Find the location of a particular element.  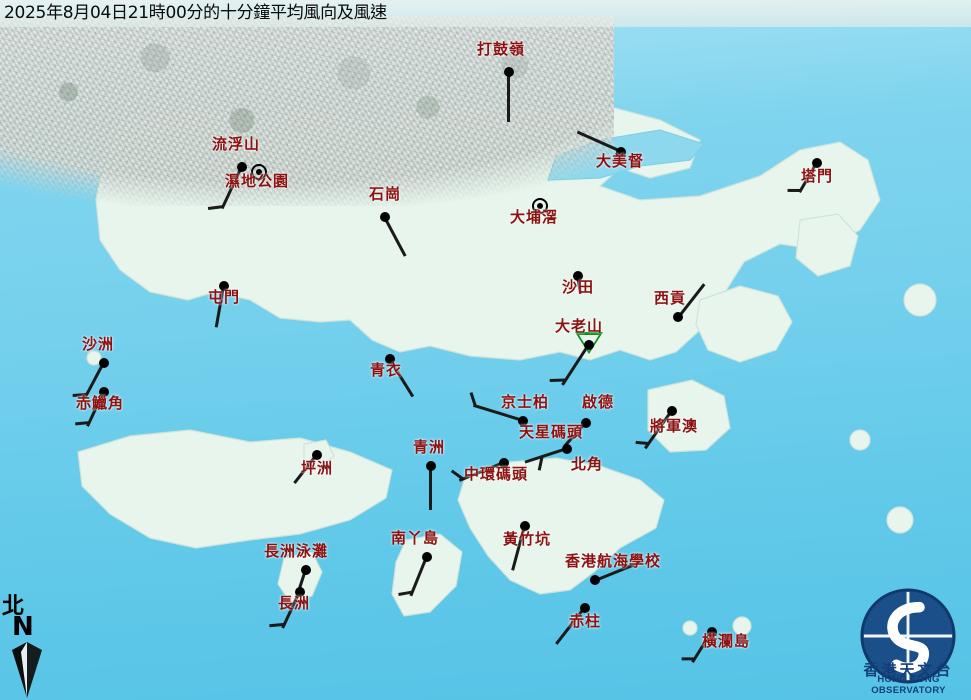

station-label: 赤柱 is located at coordinates (585, 621).